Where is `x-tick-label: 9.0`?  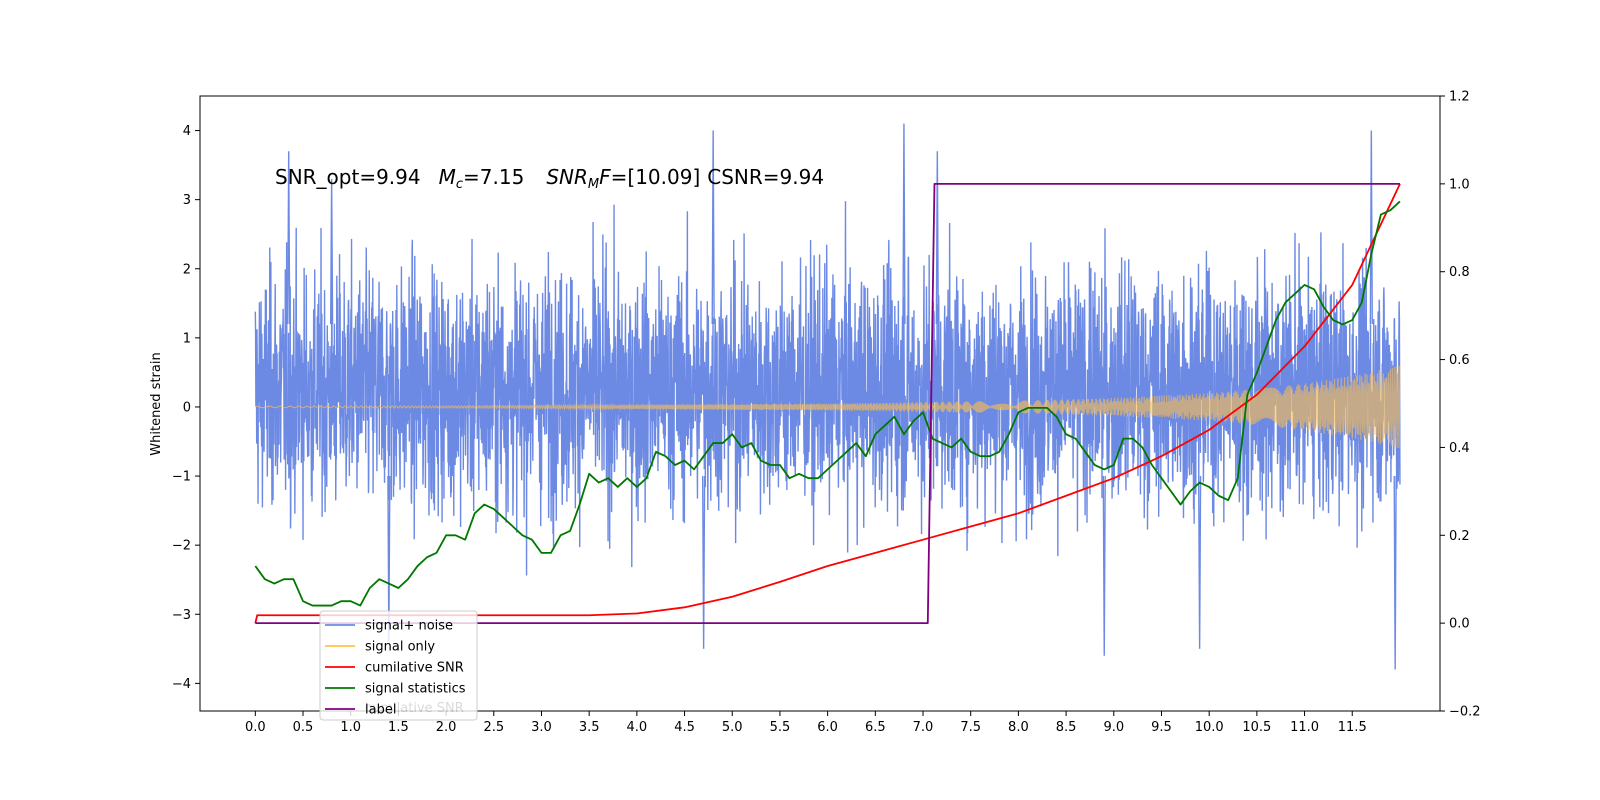 x-tick-label: 9.0 is located at coordinates (1113, 727).